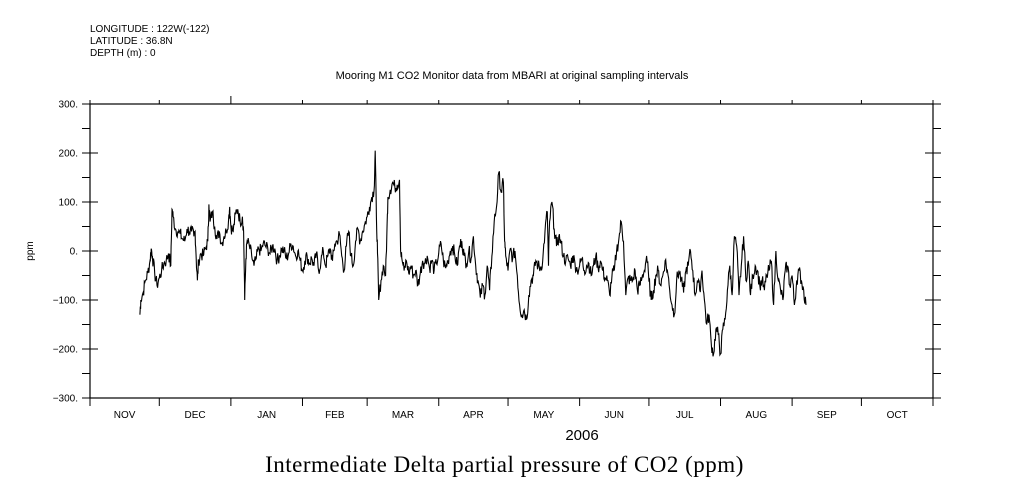  Describe the element at coordinates (335, 415) in the screenshot. I see `x-tick-label: FEB` at that location.